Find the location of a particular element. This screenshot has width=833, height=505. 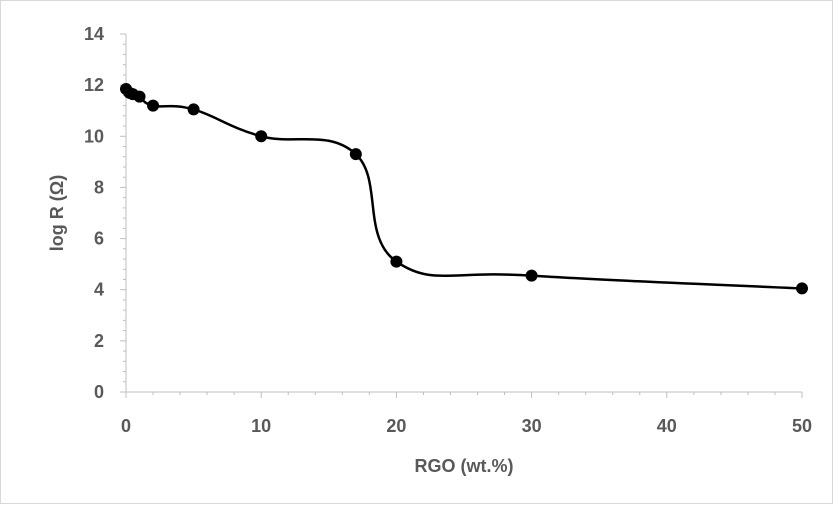

x-tick-label: 40 is located at coordinates (667, 426).